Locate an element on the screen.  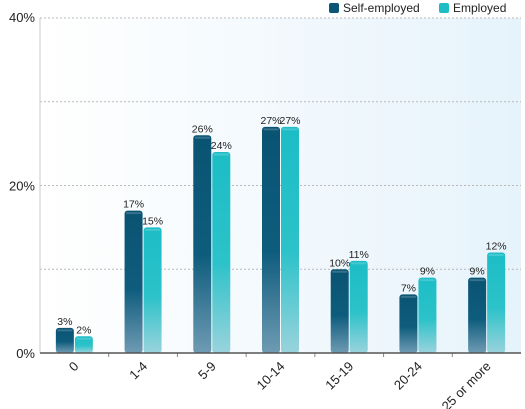
legend-label: Self-employed is located at coordinates (381, 8).